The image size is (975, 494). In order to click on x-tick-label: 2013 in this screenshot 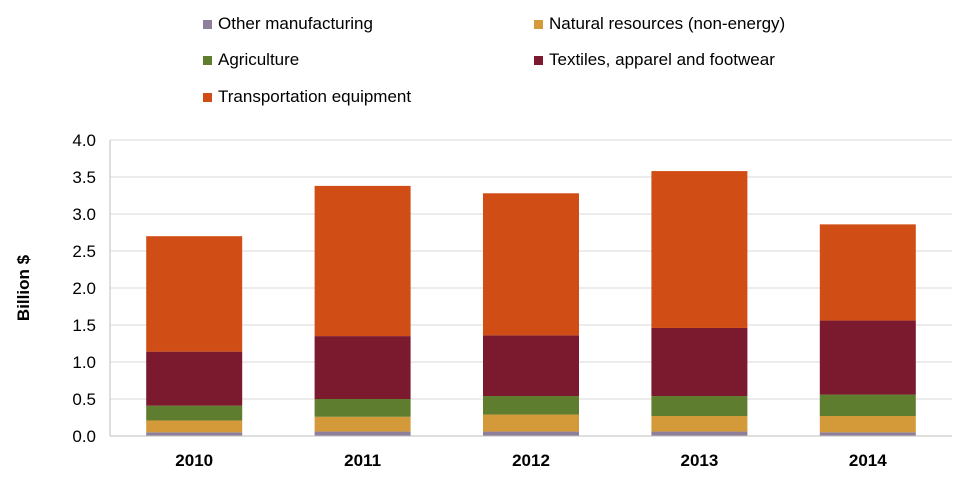, I will do `click(699, 460)`.